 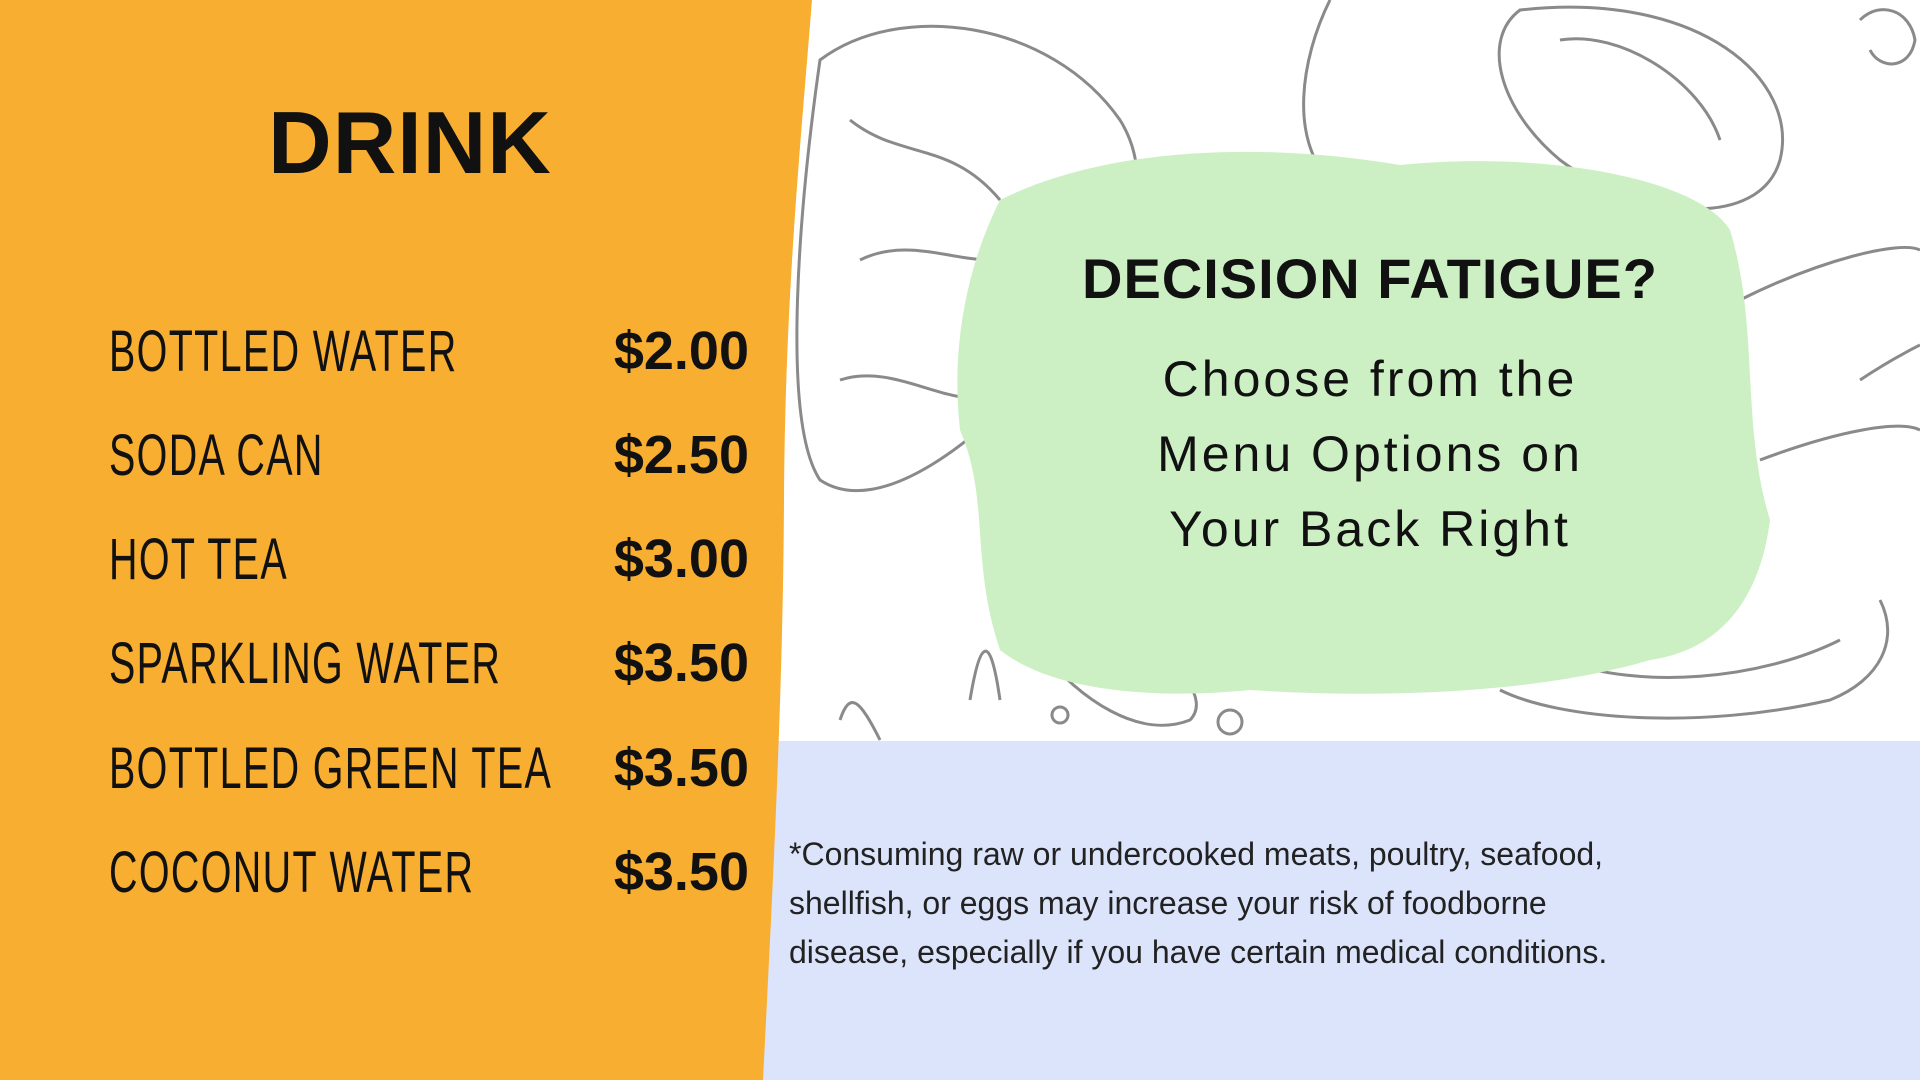 What do you see at coordinates (1370, 454) in the screenshot?
I see `callout-line: Menu Options on` at bounding box center [1370, 454].